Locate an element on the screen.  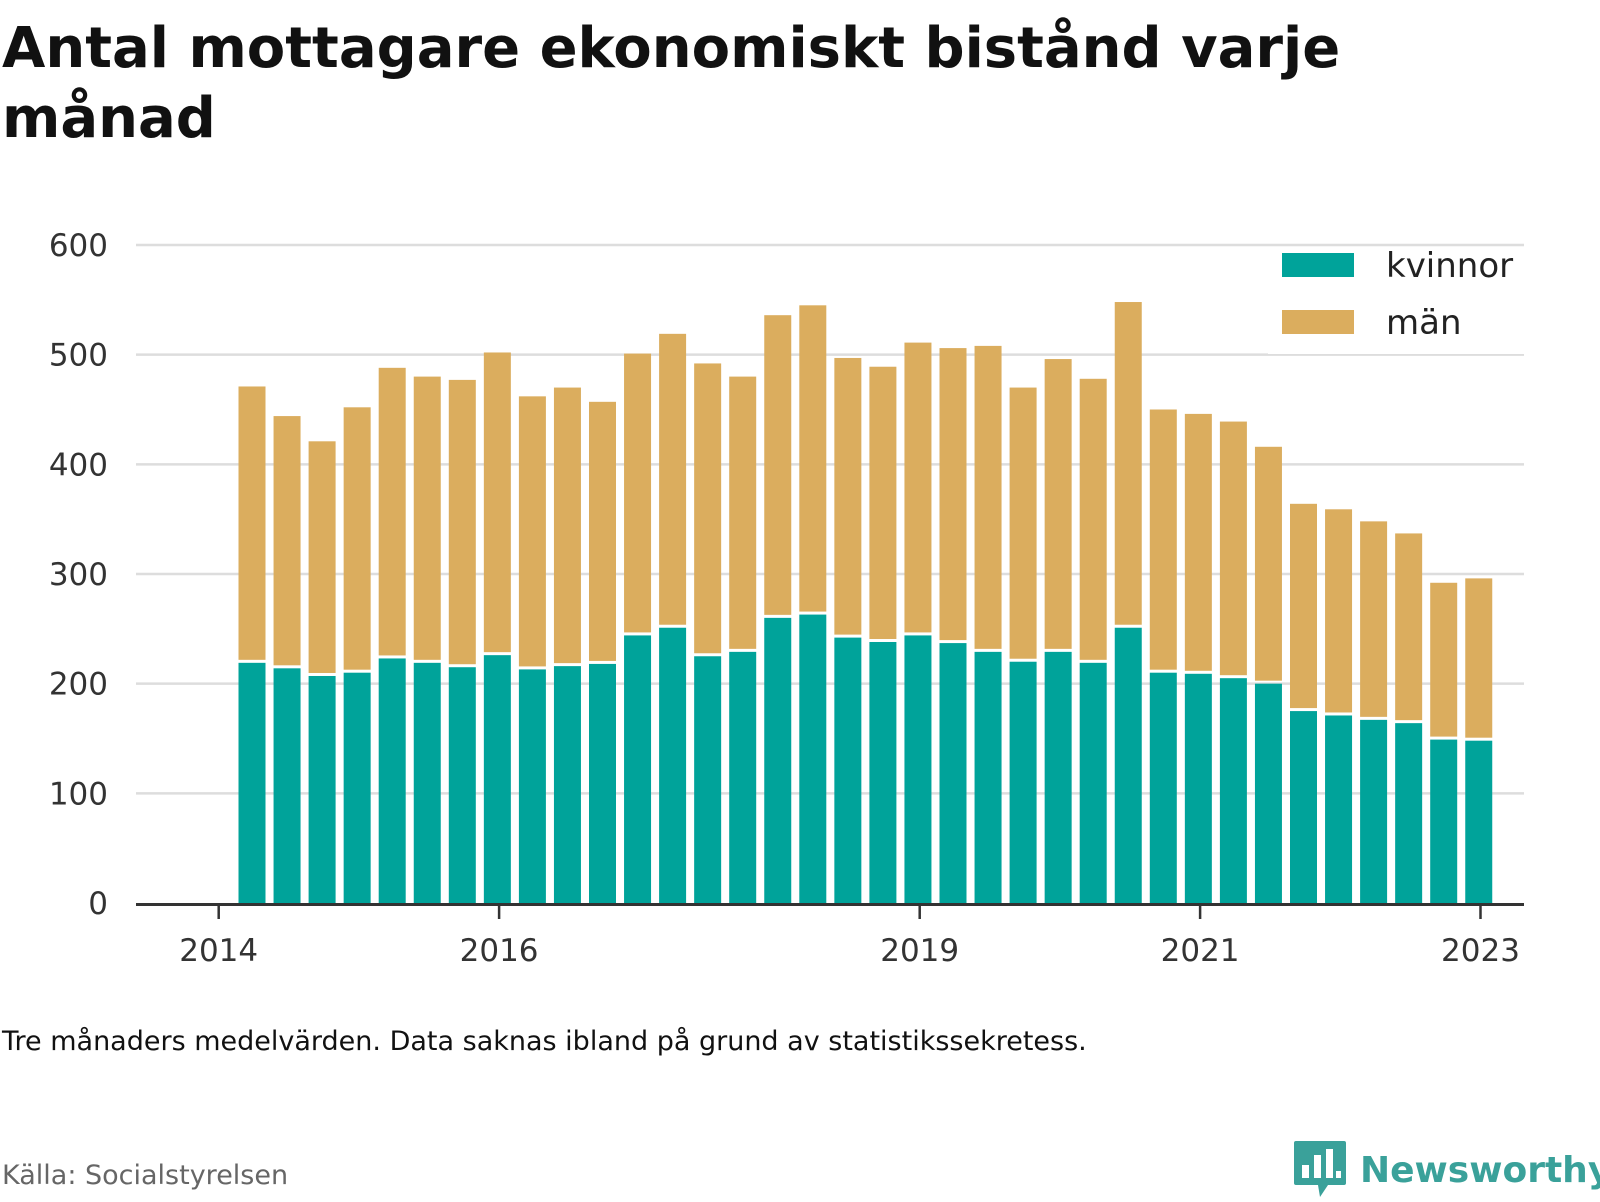
y-tick-label: 200 is located at coordinates (78, 685).